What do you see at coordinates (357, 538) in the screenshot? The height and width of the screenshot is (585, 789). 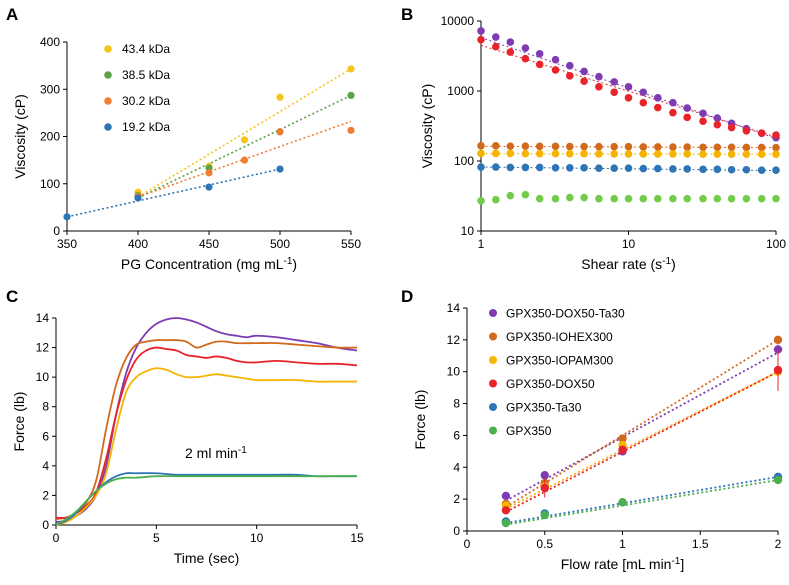 I see `x-tick-label: 15` at bounding box center [357, 538].